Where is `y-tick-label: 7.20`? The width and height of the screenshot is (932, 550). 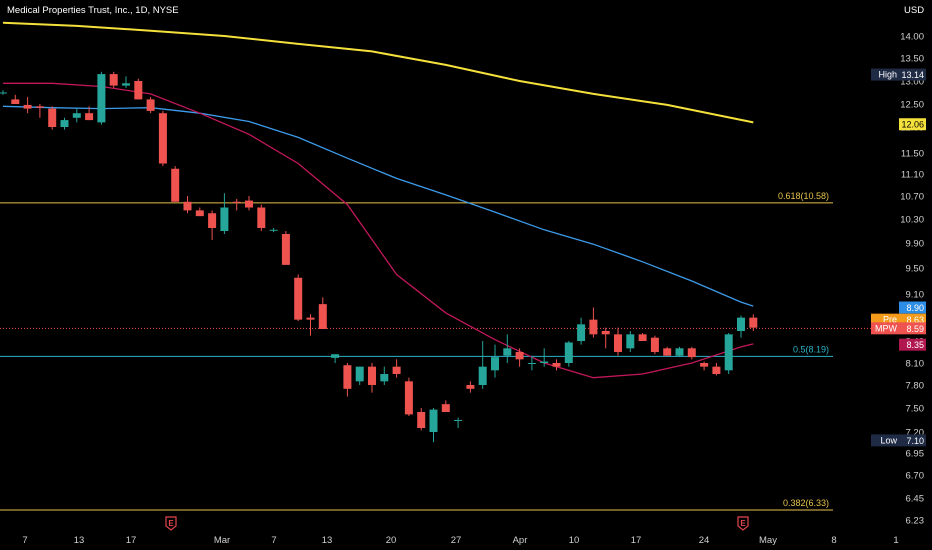
y-tick-label: 7.20 is located at coordinates (915, 433).